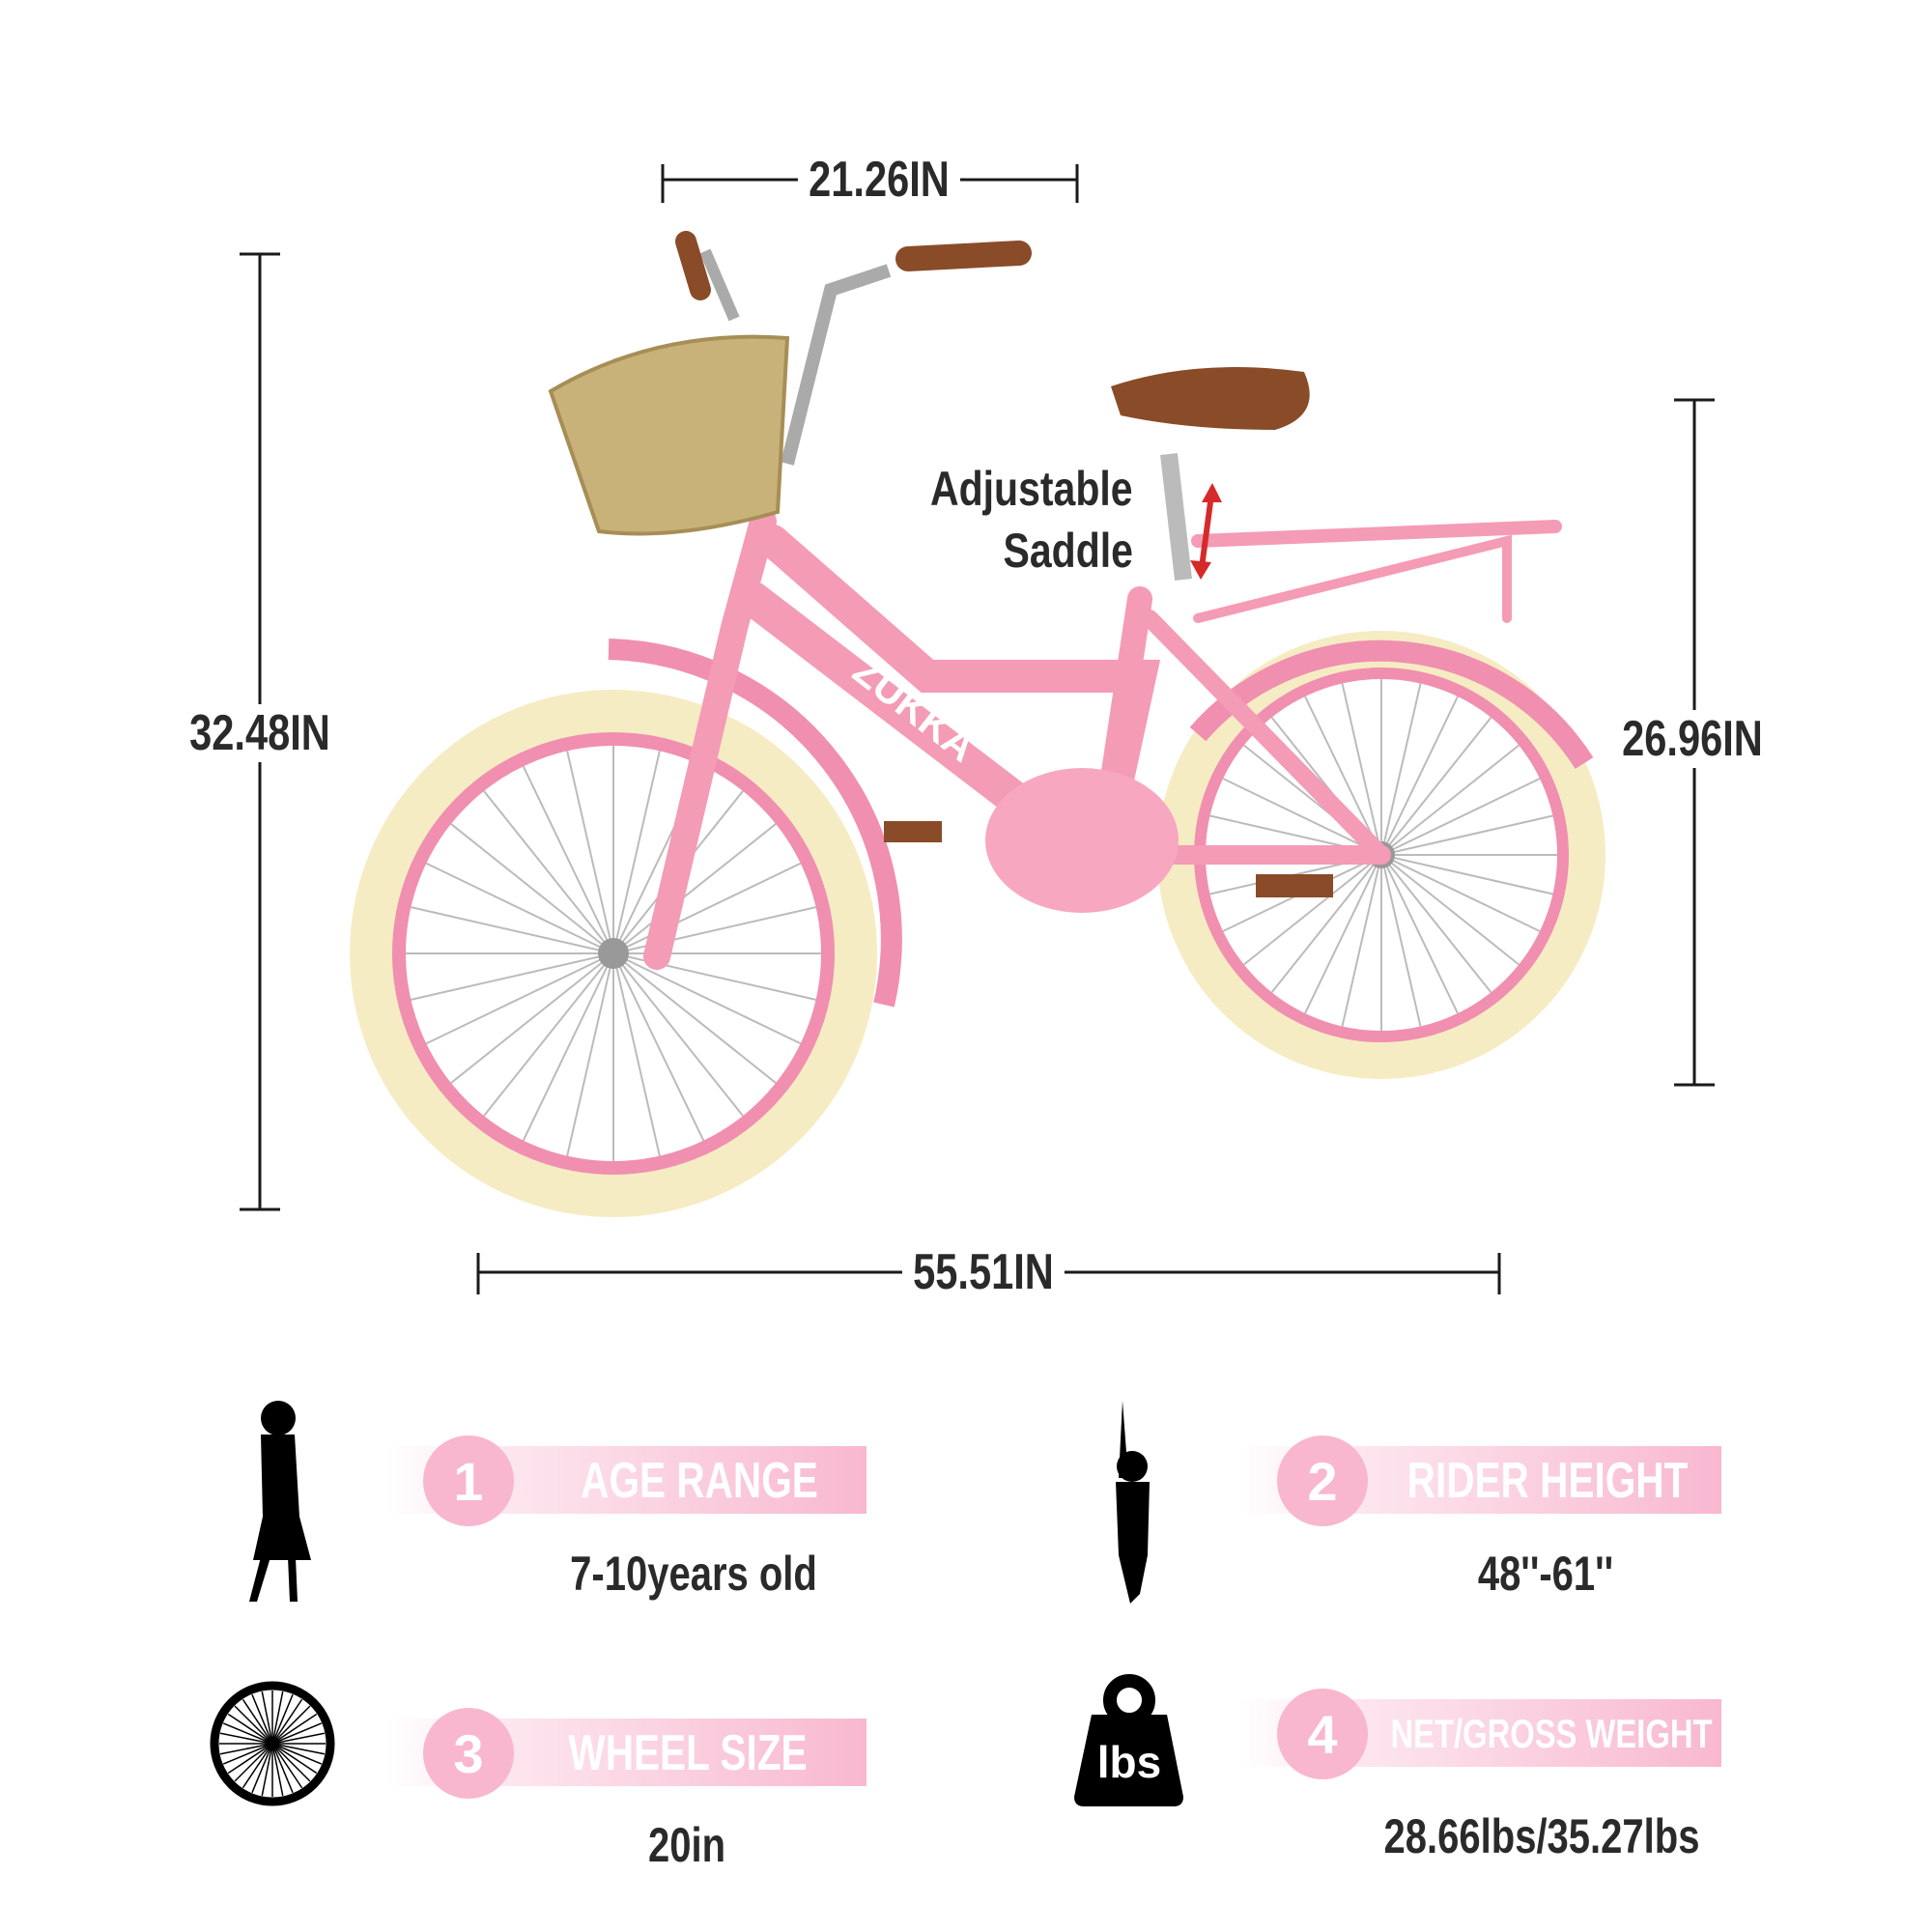 This screenshot has height=1932, width=1932. What do you see at coordinates (686, 1845) in the screenshot?
I see `spec-value-wheel: 20in` at bounding box center [686, 1845].